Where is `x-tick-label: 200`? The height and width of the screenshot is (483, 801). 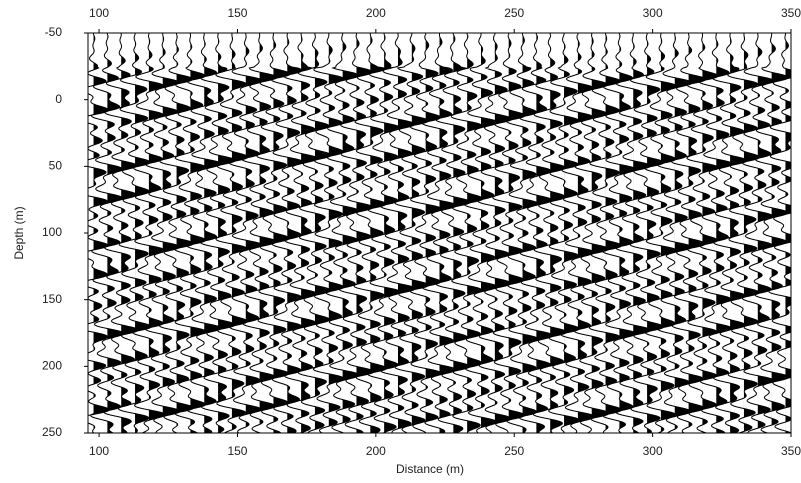
x-tick-label: 200 is located at coordinates (376, 451).